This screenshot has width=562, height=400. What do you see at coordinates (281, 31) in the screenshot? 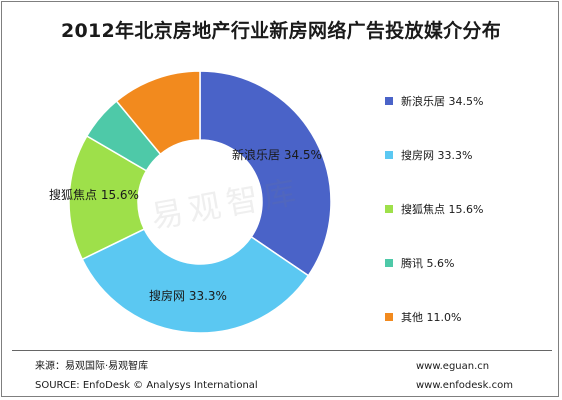
I see `chart-title: 2012年北京房地产行业新房网络广告投放媒介分布` at bounding box center [281, 31].